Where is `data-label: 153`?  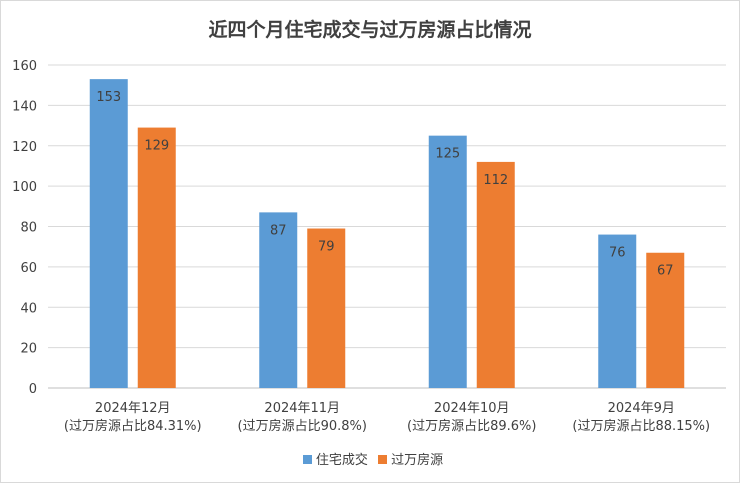 data-label: 153 is located at coordinates (108, 97).